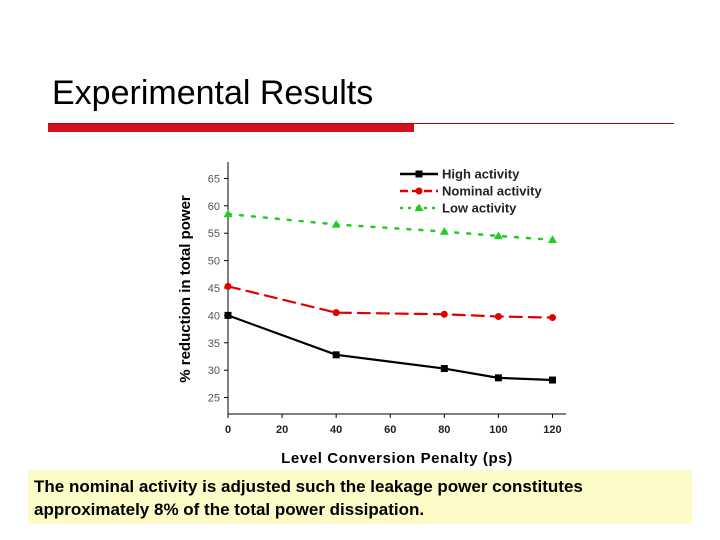  Describe the element at coordinates (214, 371) in the screenshot. I see `y-tick-label: 30` at that location.